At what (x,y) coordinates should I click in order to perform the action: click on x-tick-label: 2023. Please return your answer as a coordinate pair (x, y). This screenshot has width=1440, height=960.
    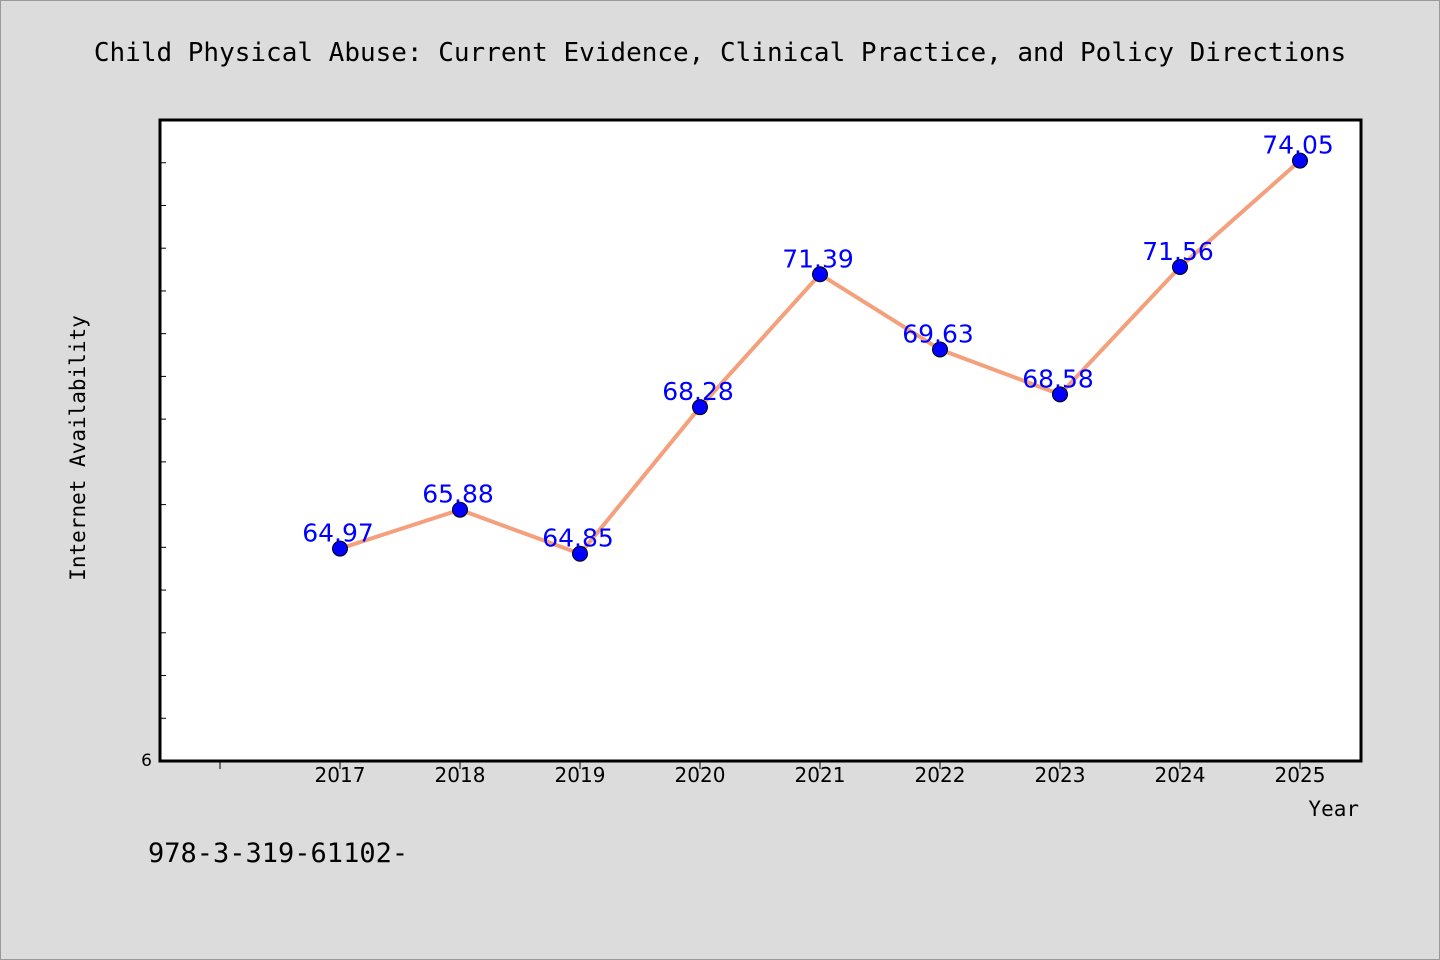
    Looking at the image, I should click on (1060, 775).